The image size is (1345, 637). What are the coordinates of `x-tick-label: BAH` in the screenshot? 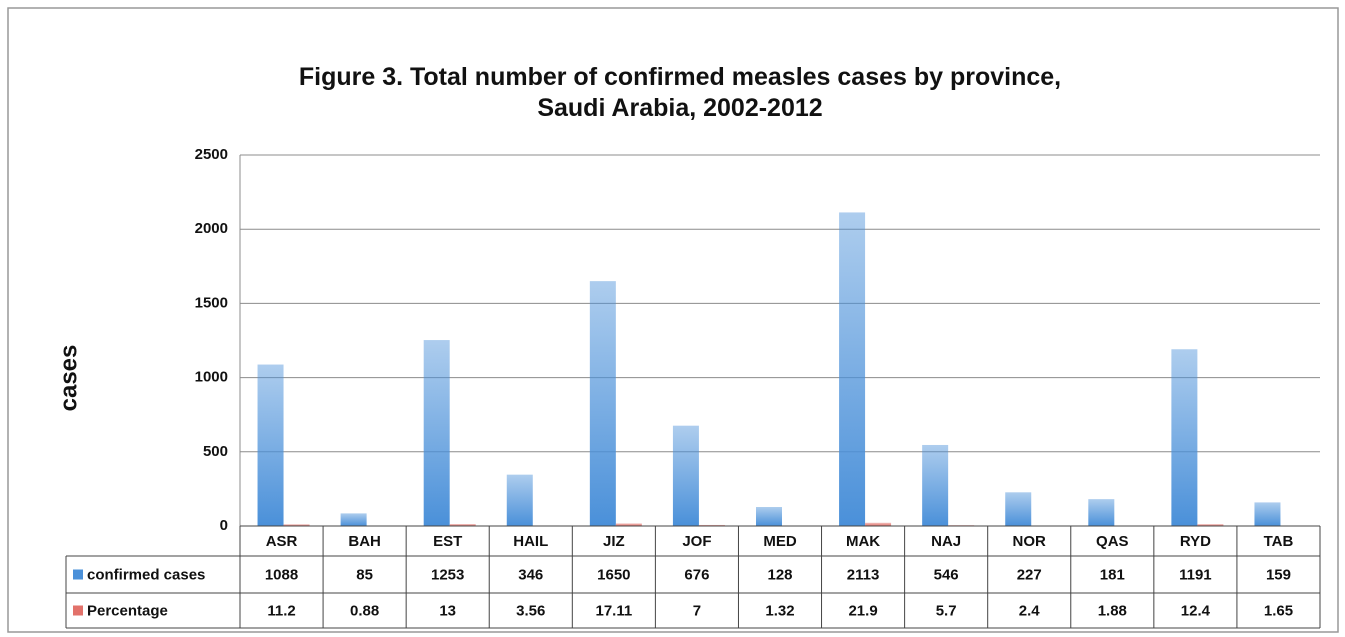 It's located at (364, 541).